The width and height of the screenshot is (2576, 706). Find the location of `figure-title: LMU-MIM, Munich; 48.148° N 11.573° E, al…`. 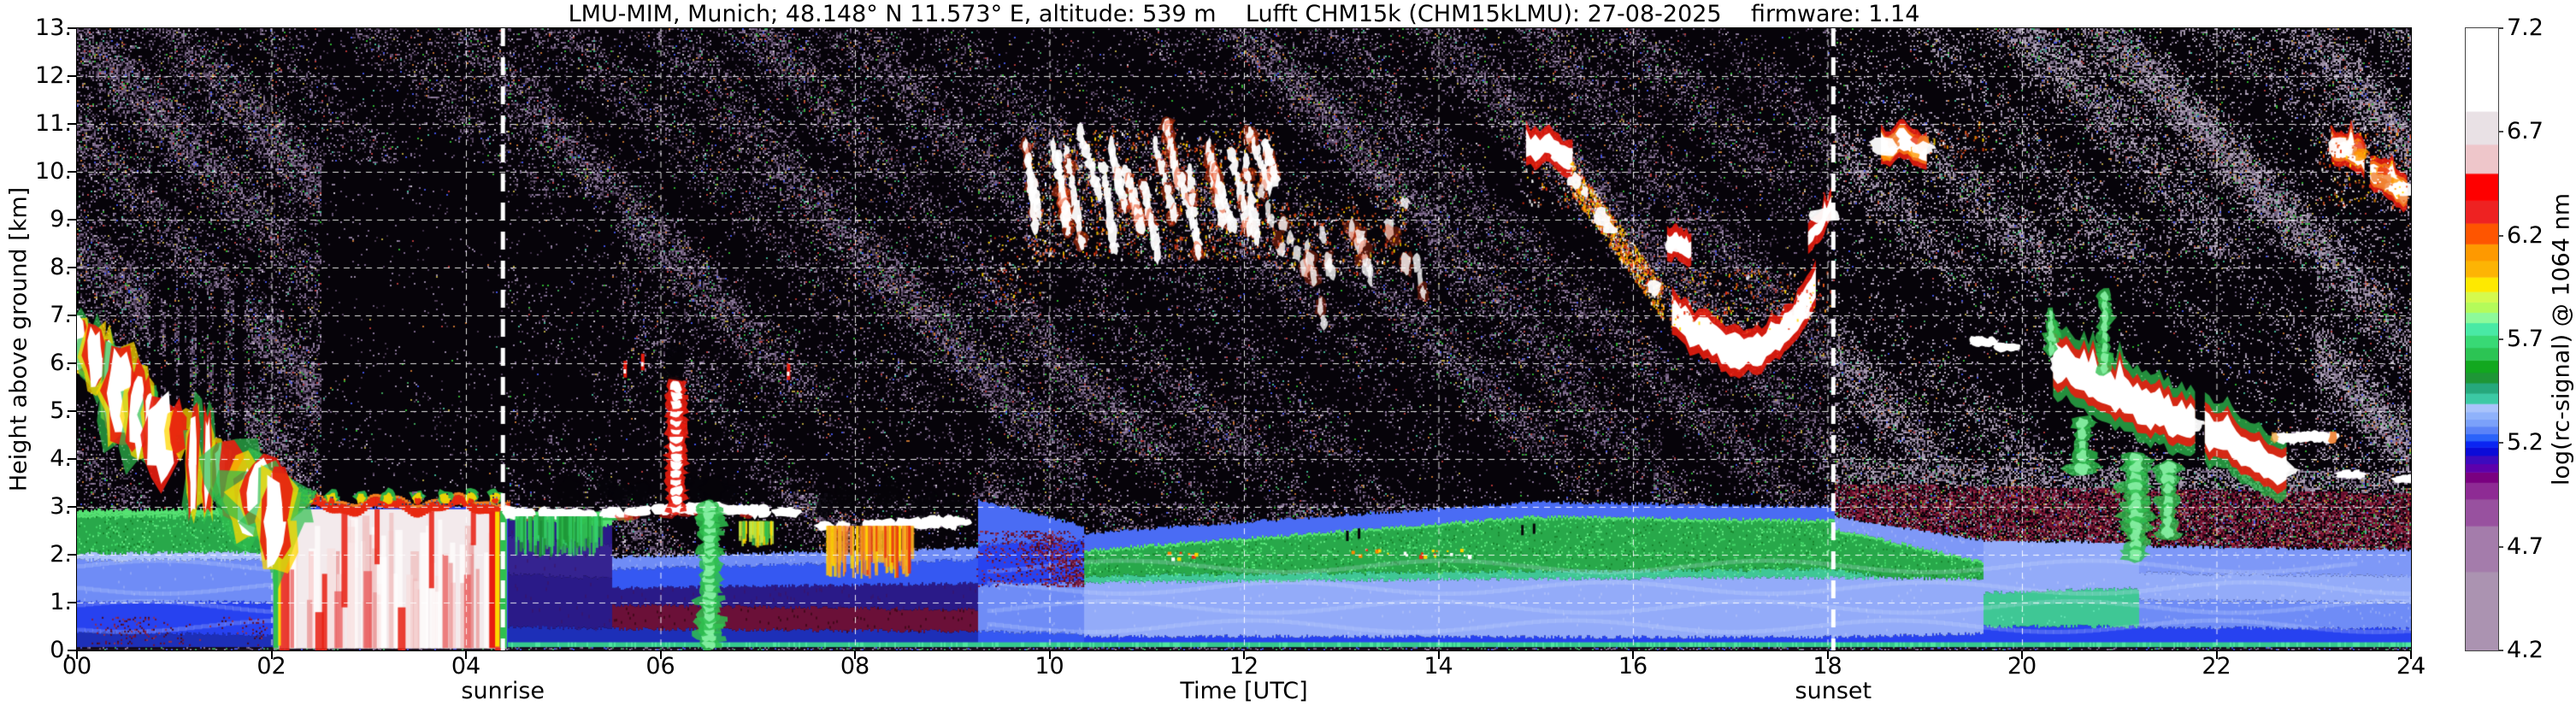

figure-title: LMU-MIM, Munich; 48.148° N 11.573° E, al… is located at coordinates (1244, 14).